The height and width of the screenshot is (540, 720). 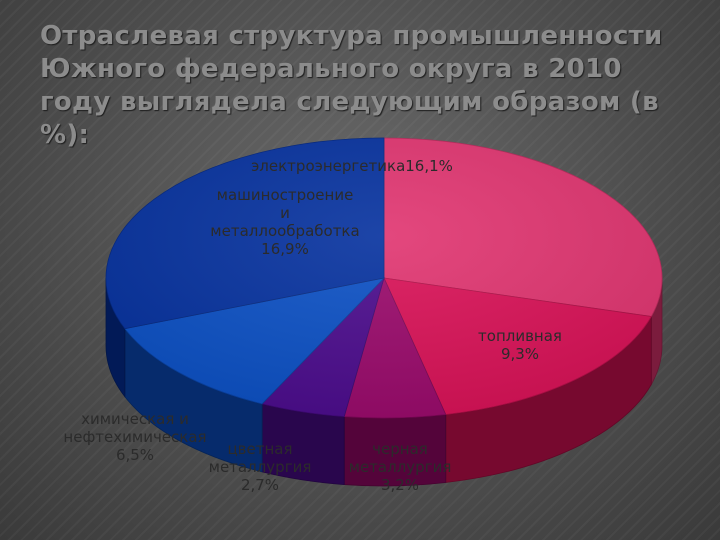 What do you see at coordinates (135, 437) in the screenshot?
I see `slice-label-4: химическая и нефтехимическая 6,5%` at bounding box center [135, 437].